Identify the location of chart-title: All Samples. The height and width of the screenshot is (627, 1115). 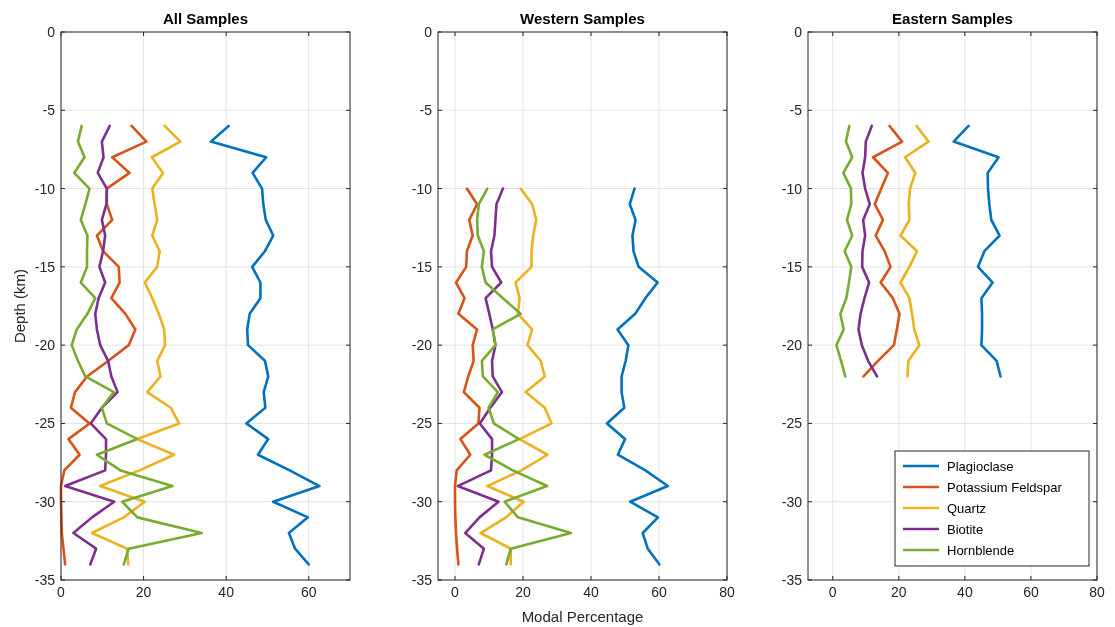
(205, 18).